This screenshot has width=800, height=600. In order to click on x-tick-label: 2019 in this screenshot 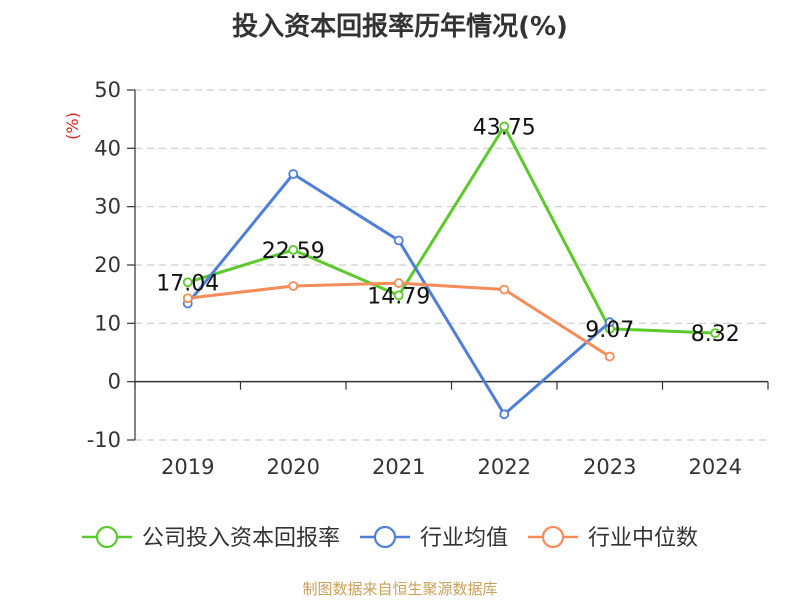, I will do `click(187, 467)`.